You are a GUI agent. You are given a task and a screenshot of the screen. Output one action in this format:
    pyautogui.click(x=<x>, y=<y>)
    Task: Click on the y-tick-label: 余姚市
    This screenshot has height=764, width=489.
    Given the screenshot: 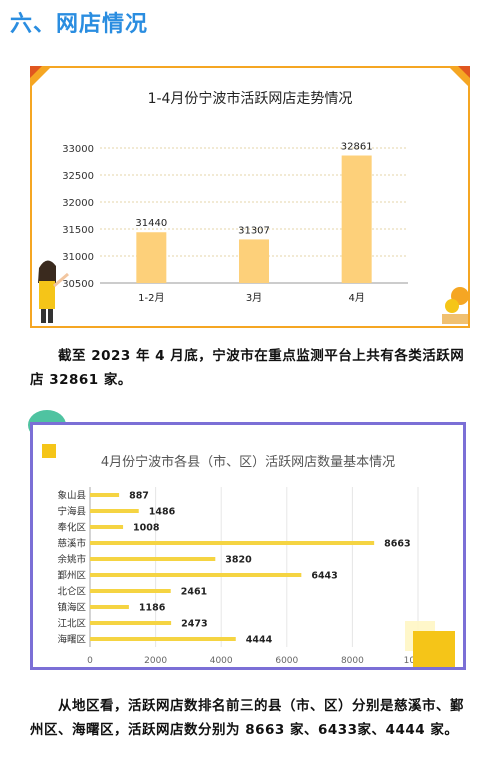 What is the action you would take?
    pyautogui.click(x=71, y=560)
    